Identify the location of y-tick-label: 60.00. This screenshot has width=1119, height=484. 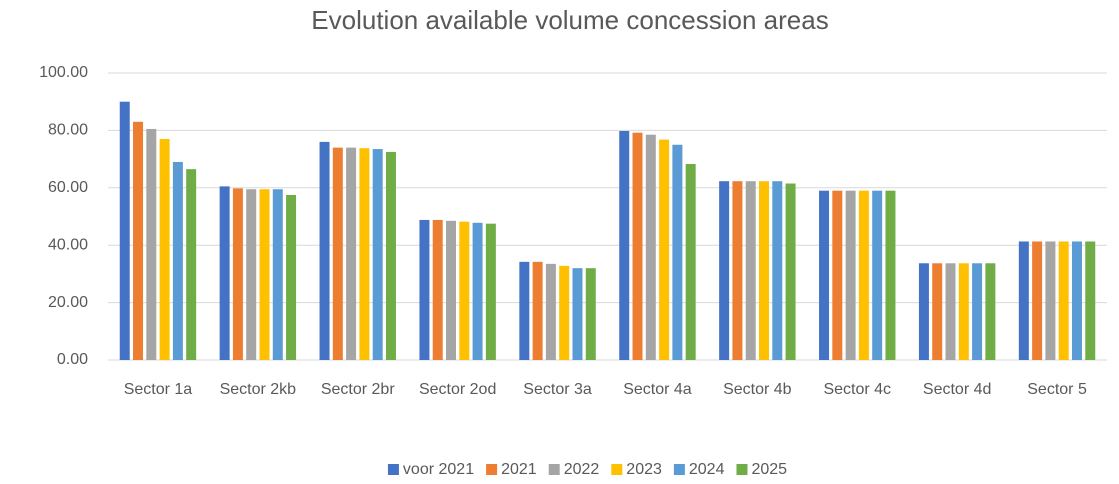
(68, 187).